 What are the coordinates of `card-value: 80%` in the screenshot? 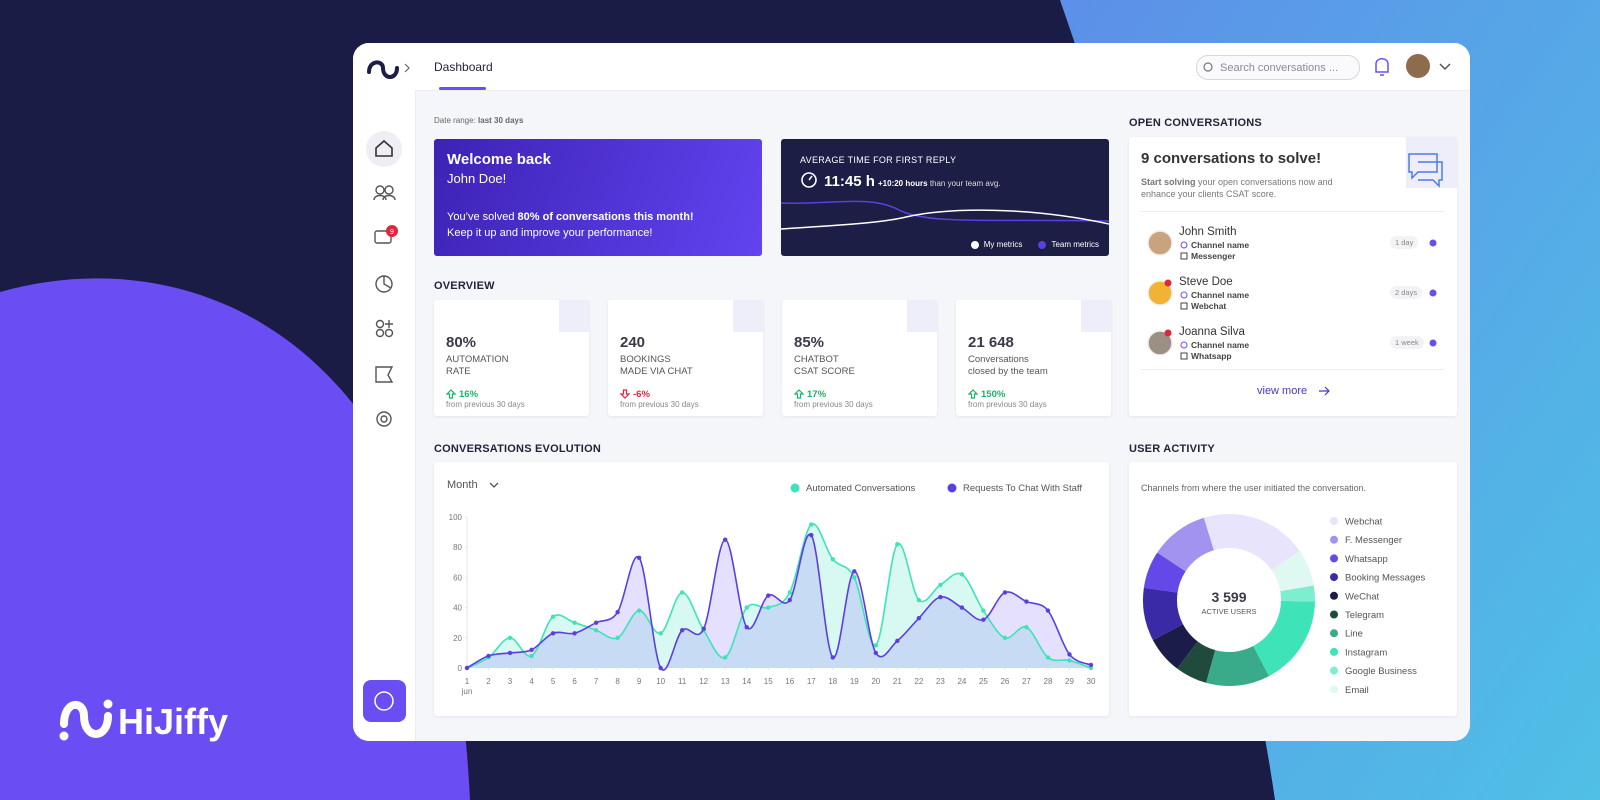 It's located at (461, 342).